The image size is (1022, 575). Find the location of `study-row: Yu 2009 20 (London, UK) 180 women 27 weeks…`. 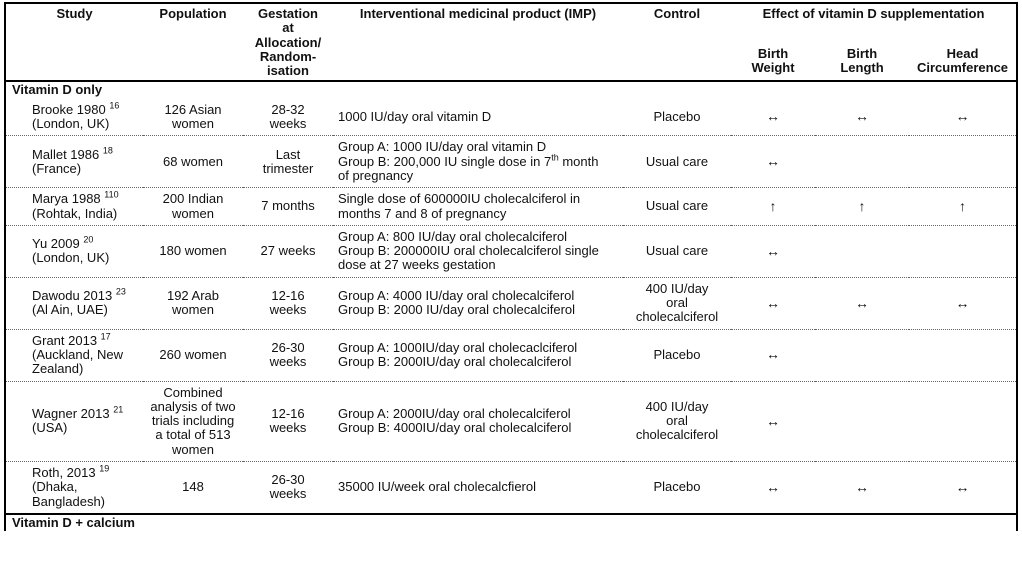

study-row: Yu 2009 20 (London, UK) 180 women 27 weeks… is located at coordinates (511, 251).